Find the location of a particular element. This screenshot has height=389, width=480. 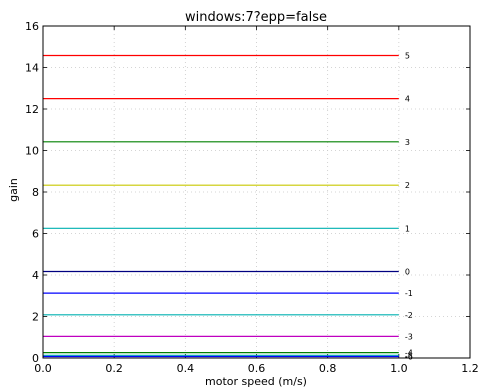

series-labels: 5 4 3 2 1 0 -1 -2 -3 -4-5-6 is located at coordinates (409, 206).